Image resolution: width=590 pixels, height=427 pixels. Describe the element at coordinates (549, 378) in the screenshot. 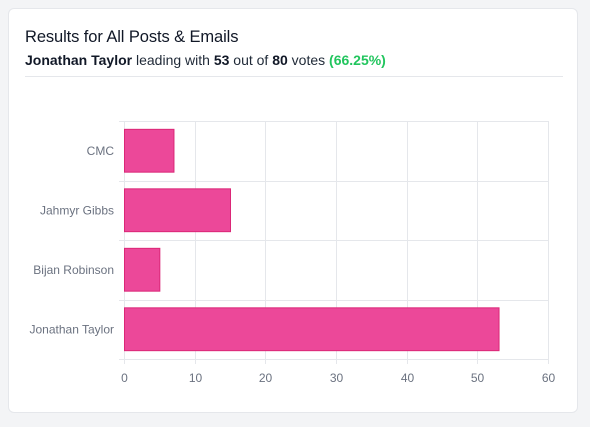

I see `x-tick-label: 60` at that location.